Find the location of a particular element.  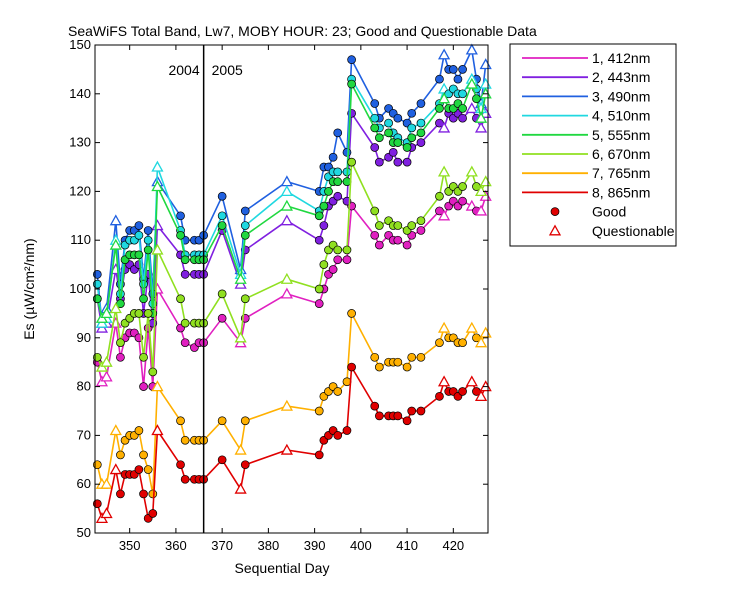

legend-entry: 5, 555nm is located at coordinates (621, 135).